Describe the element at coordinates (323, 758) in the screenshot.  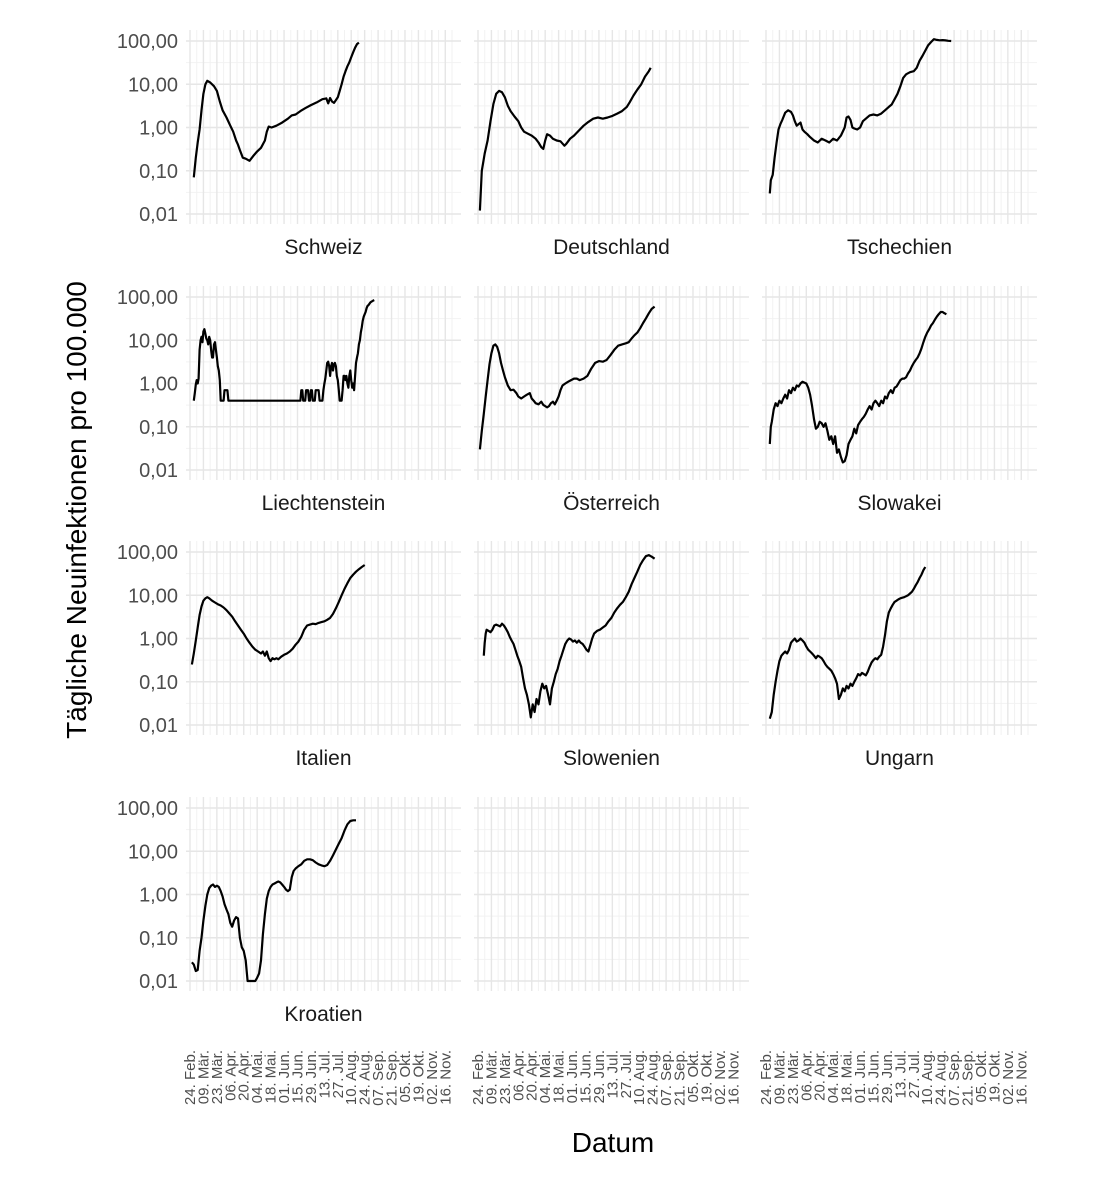
I see `facet-label: Italien` at that location.